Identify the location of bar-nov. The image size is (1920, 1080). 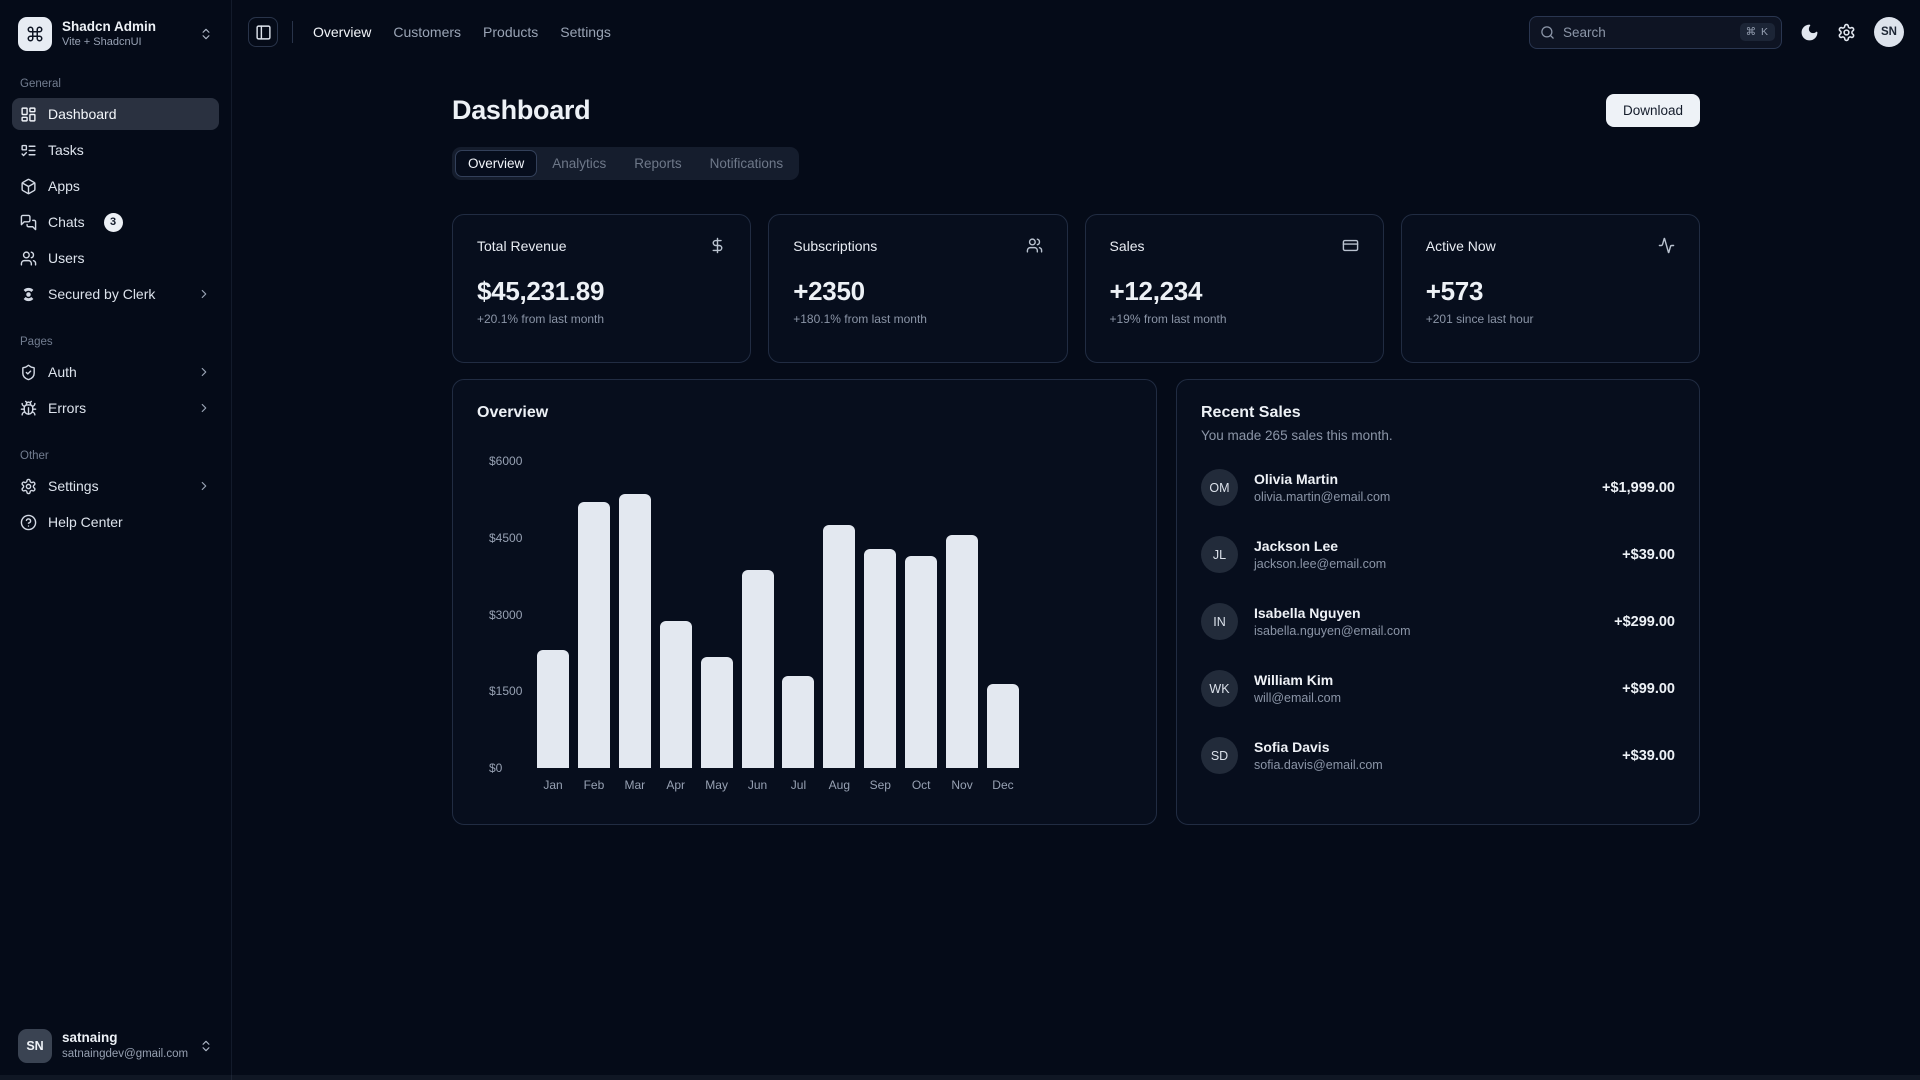
(962, 651).